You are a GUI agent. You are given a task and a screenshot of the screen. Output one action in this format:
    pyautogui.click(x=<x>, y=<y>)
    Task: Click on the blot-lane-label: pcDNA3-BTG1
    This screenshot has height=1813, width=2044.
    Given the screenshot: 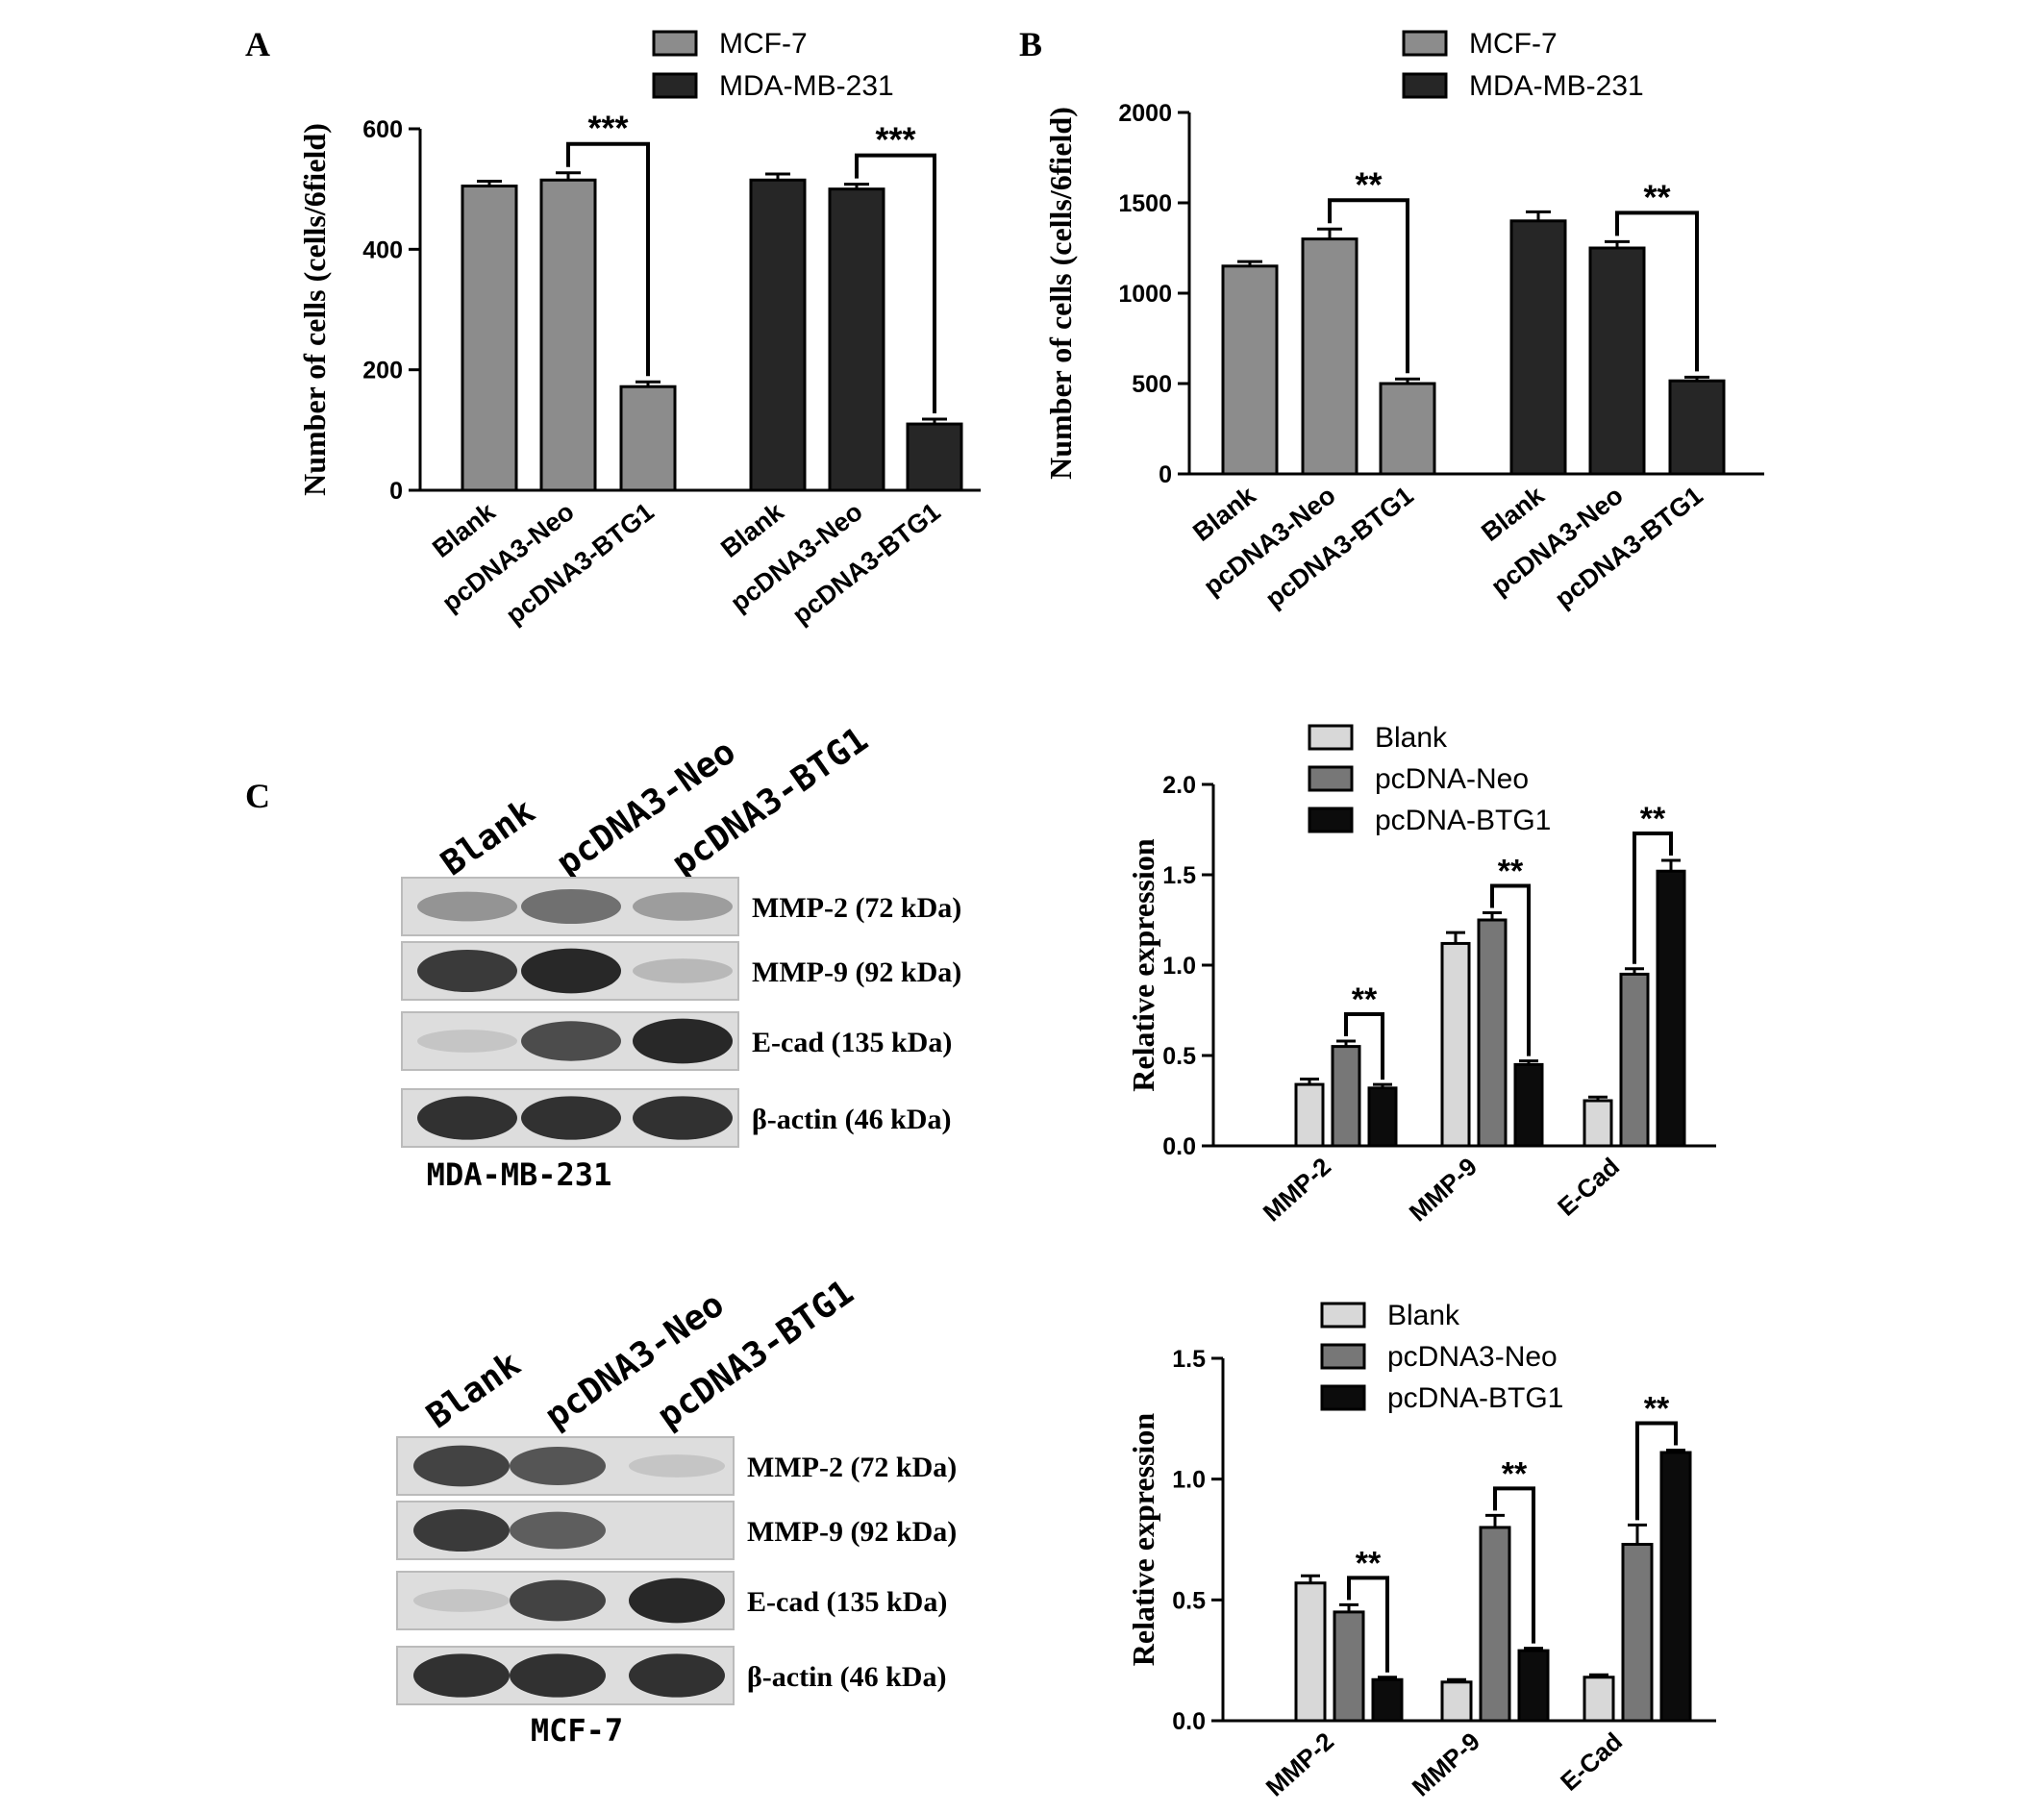 What is the action you would take?
    pyautogui.click(x=756, y=1354)
    